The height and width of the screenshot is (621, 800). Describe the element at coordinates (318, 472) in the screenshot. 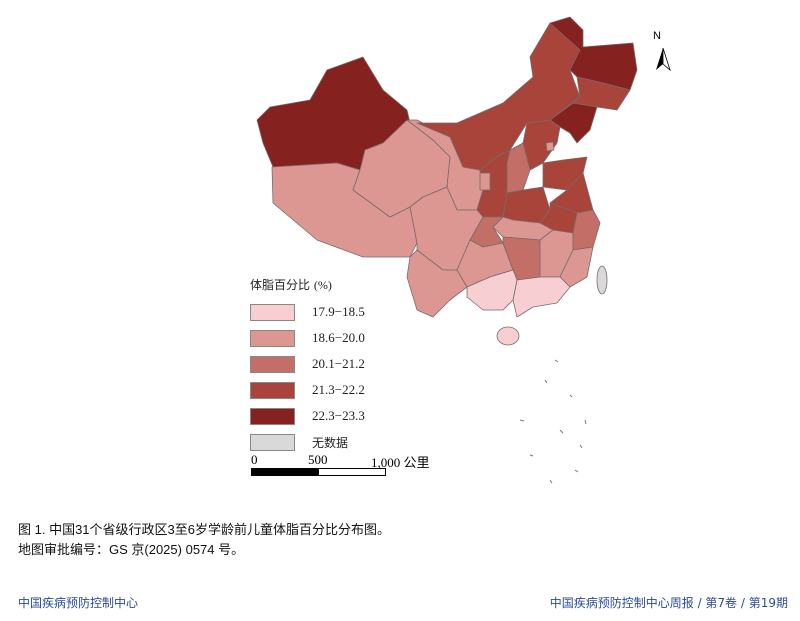

I see `scale-bar` at that location.